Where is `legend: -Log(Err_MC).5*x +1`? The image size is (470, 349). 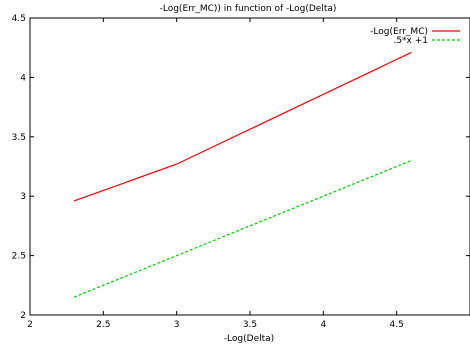
legend: -Log(Err_MC).5*x +1 is located at coordinates (415, 36).